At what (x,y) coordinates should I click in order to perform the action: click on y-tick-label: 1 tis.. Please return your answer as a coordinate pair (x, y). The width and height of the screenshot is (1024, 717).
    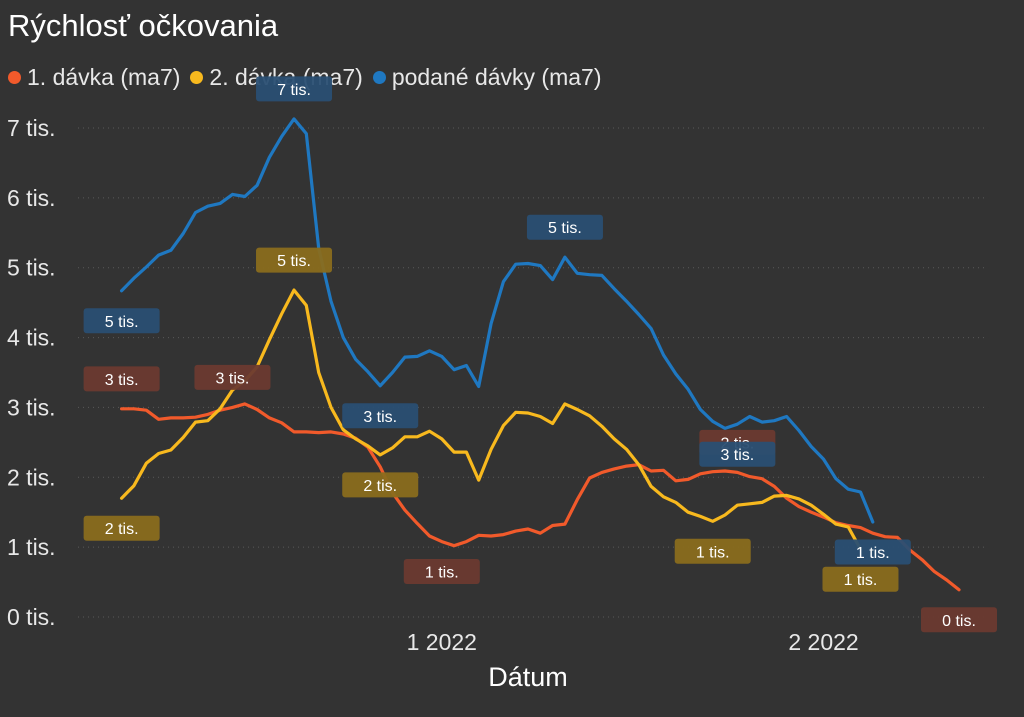
    Looking at the image, I should click on (31, 547).